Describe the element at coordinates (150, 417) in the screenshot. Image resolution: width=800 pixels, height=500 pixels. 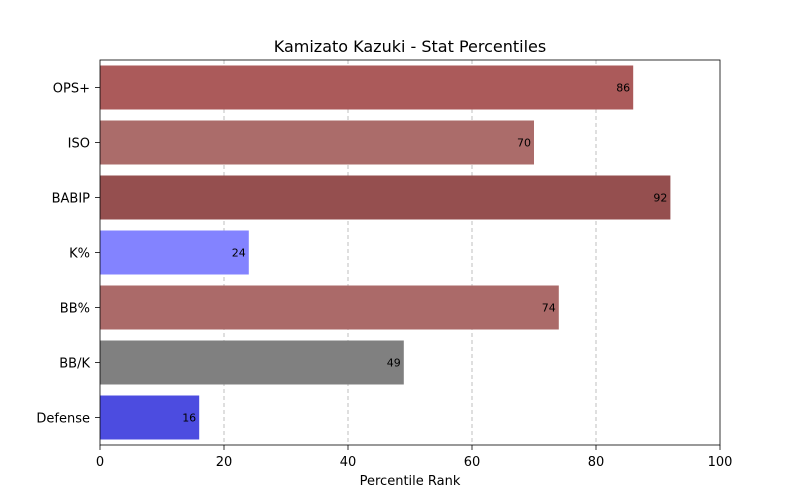
I see `bar-defense` at that location.